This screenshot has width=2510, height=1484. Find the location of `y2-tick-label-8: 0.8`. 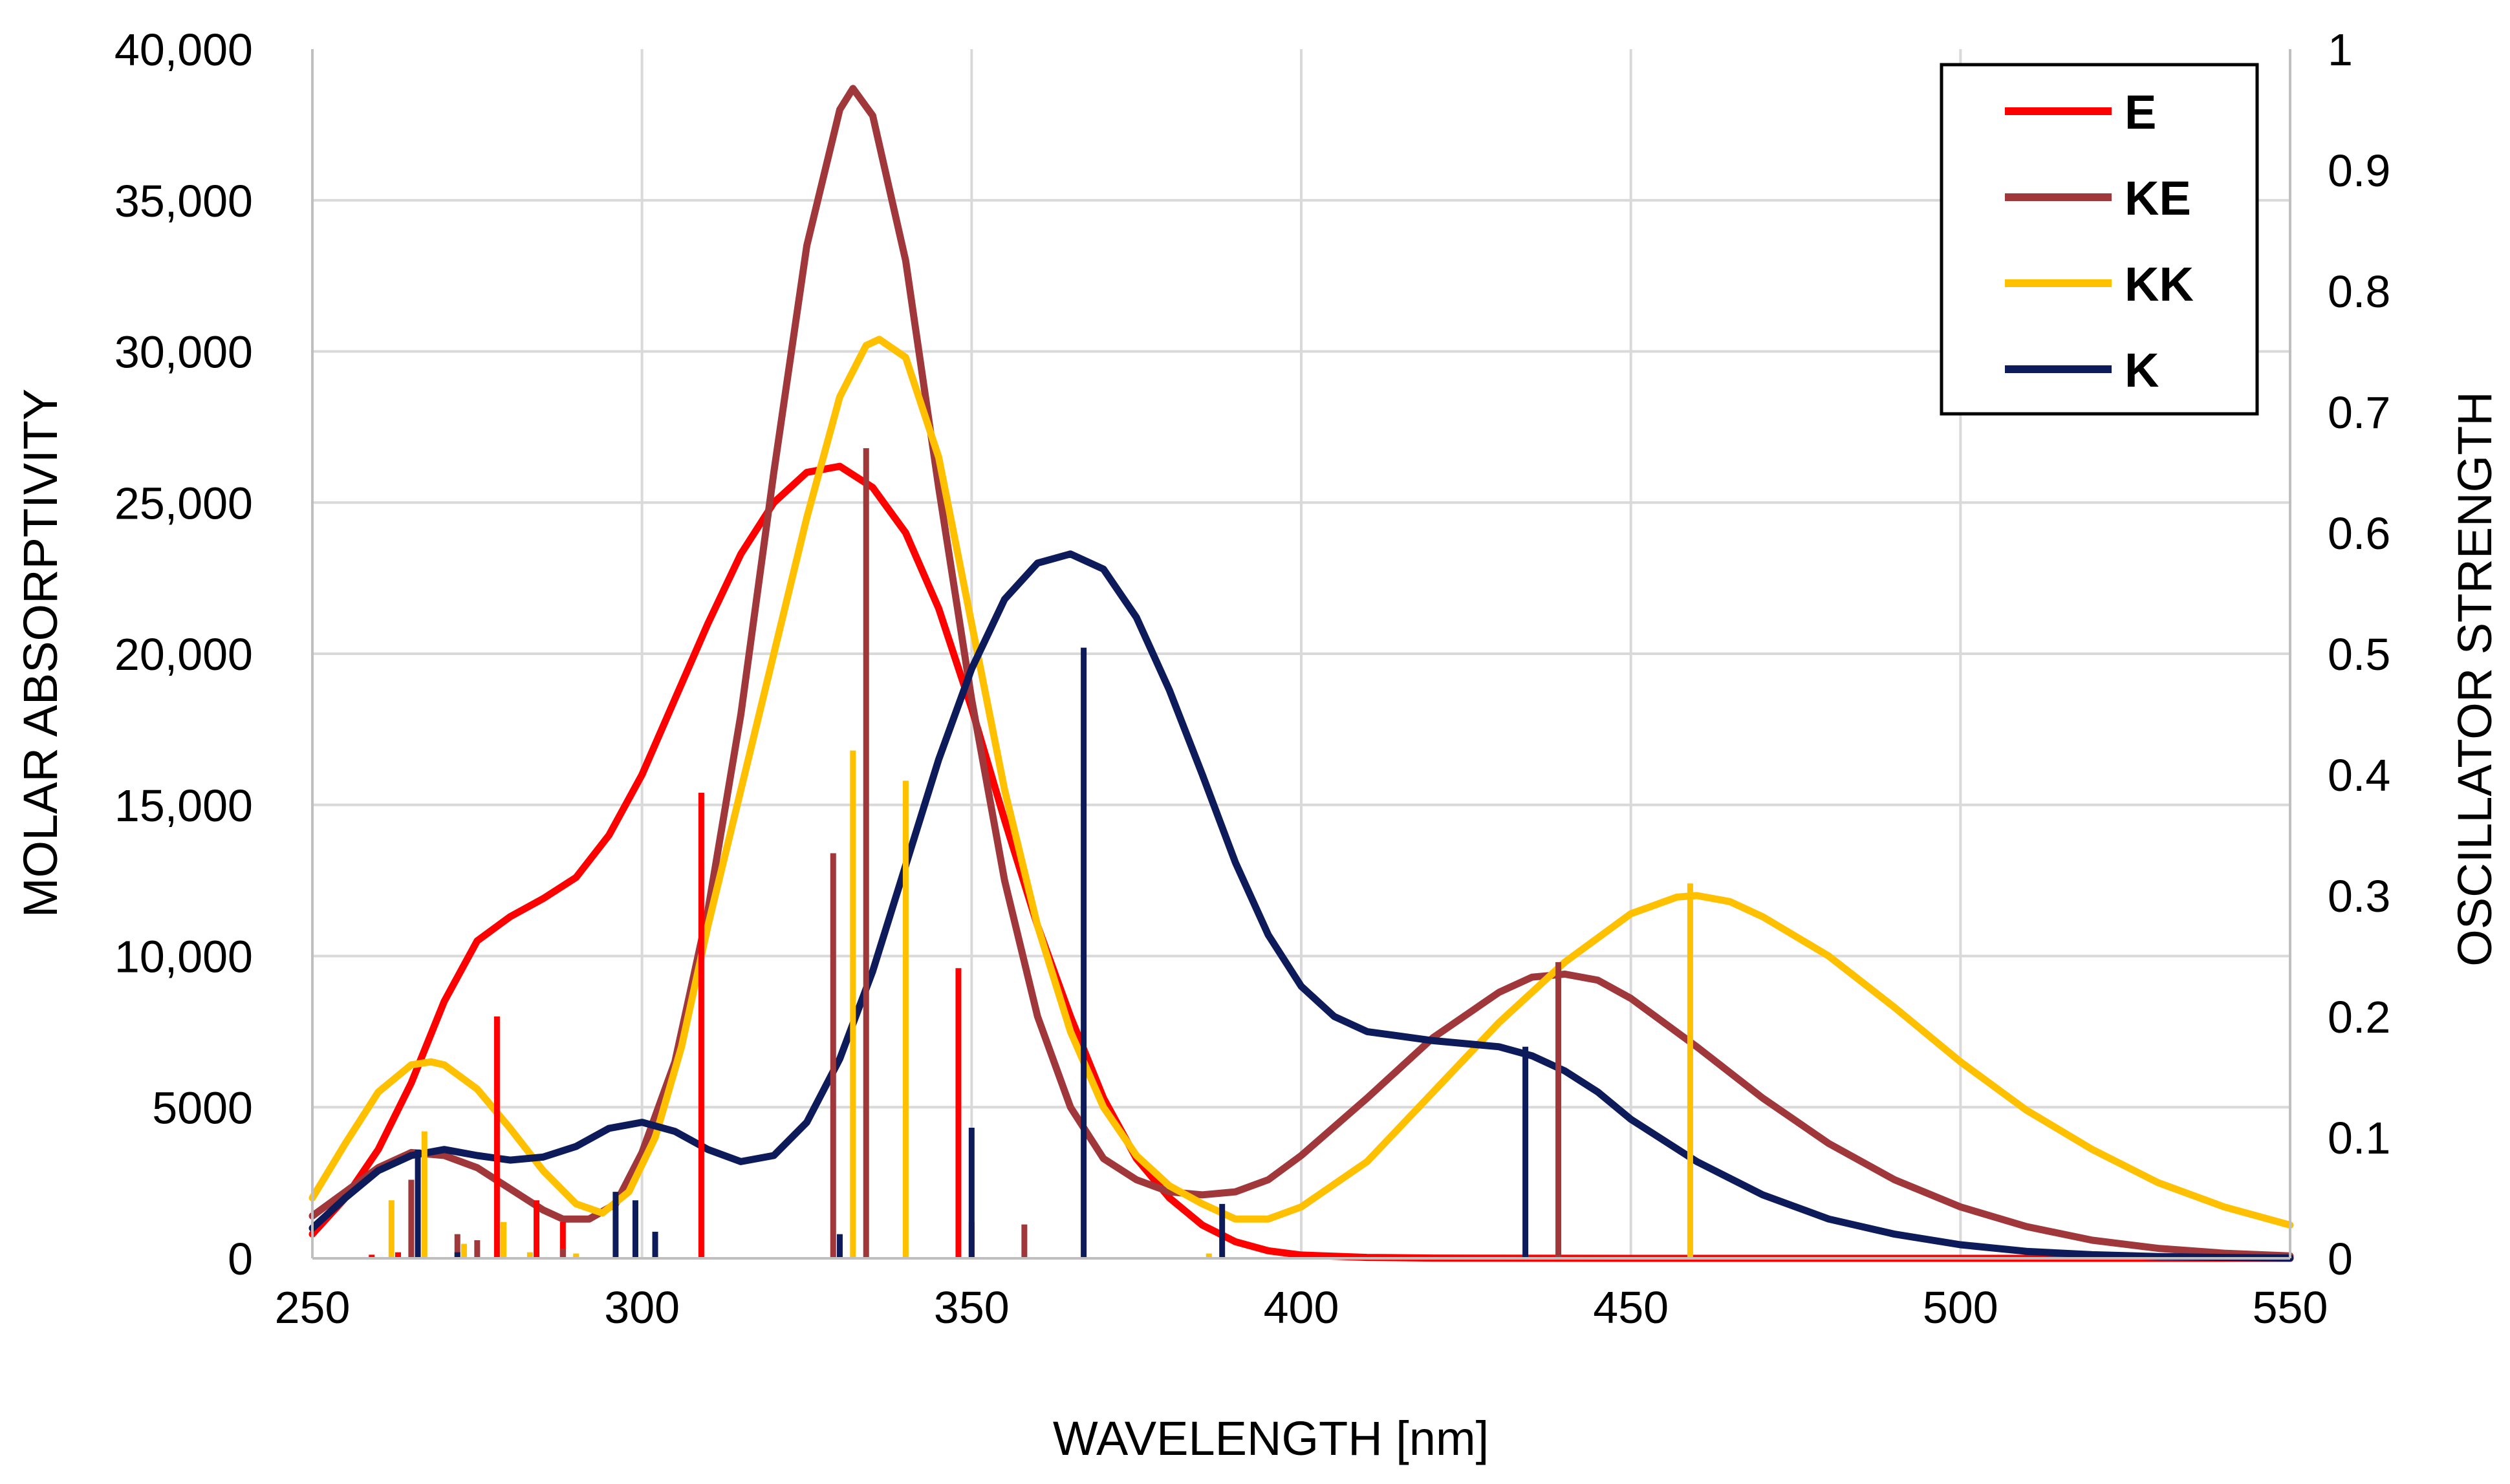

y2-tick-label-8: 0.8 is located at coordinates (2359, 291).